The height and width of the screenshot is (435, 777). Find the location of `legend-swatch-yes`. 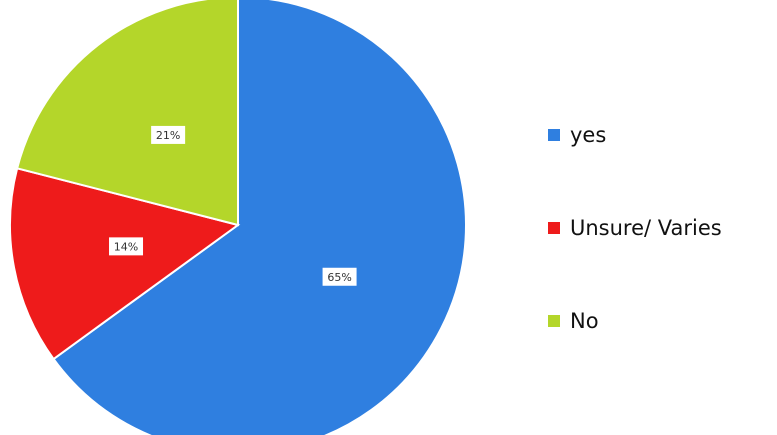

legend-swatch-yes is located at coordinates (554, 135).